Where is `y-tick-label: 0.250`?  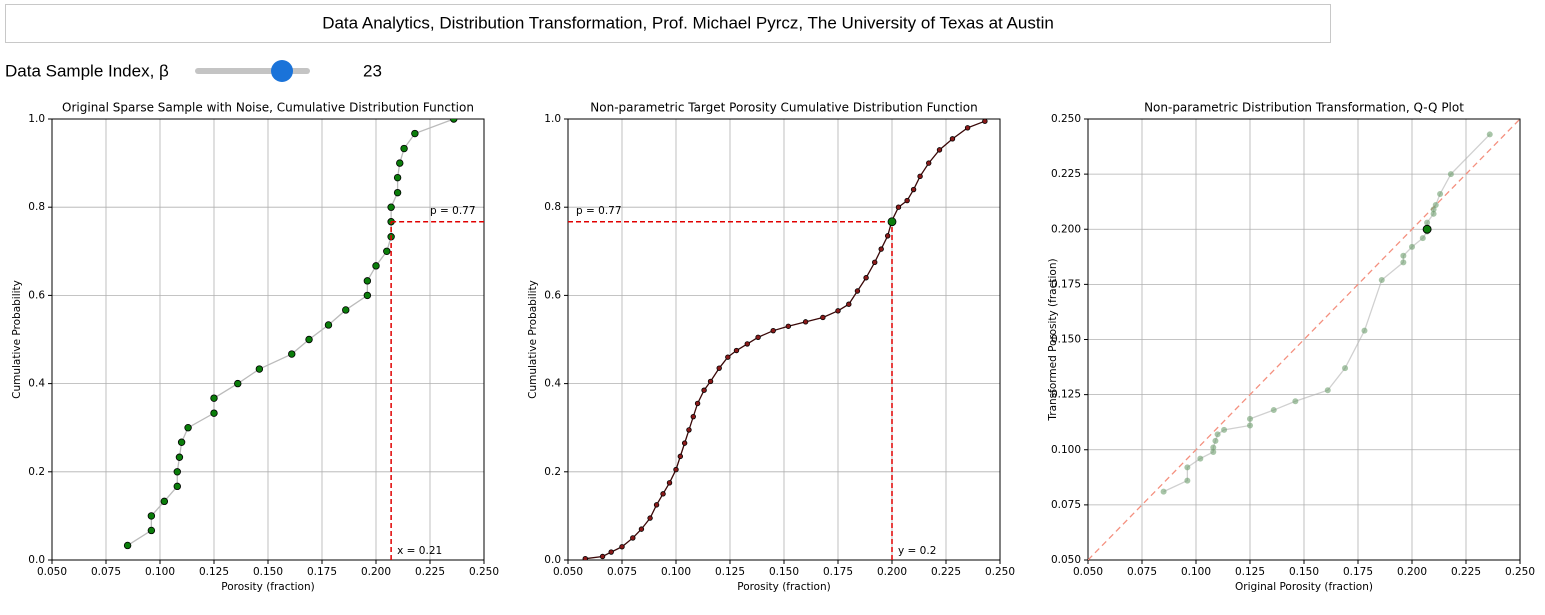 y-tick-label: 0.250 is located at coordinates (1066, 119).